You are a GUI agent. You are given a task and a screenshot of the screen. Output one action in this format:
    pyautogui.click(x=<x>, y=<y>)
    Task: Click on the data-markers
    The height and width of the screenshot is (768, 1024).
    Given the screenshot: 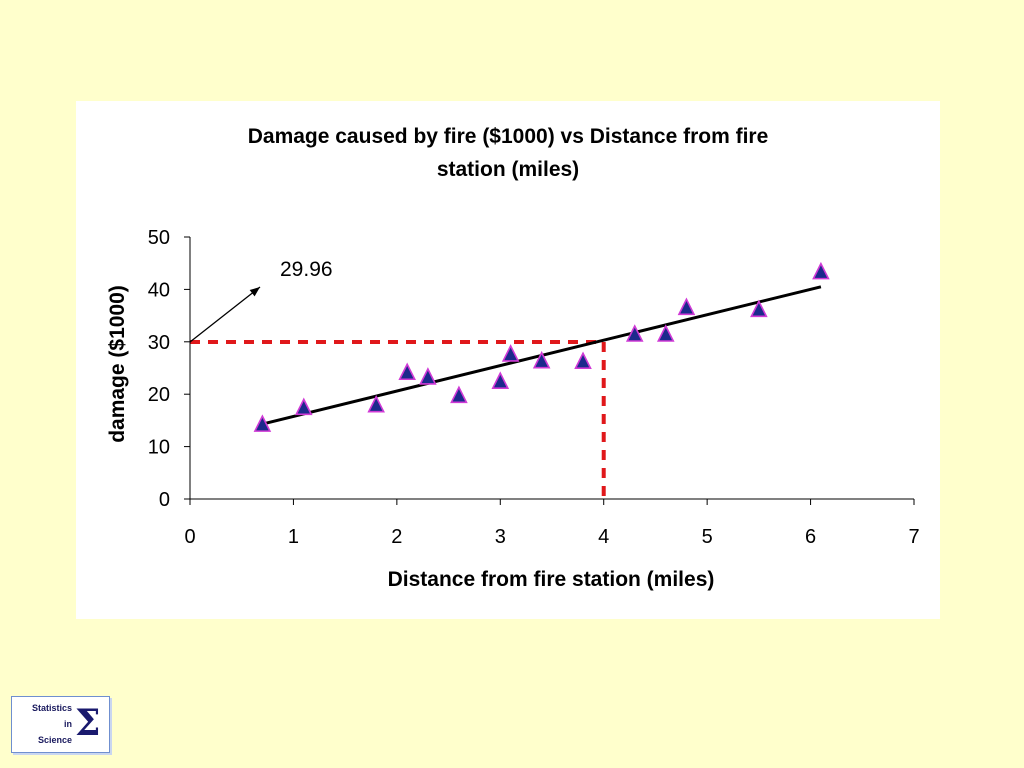 What is the action you would take?
    pyautogui.click(x=541, y=346)
    